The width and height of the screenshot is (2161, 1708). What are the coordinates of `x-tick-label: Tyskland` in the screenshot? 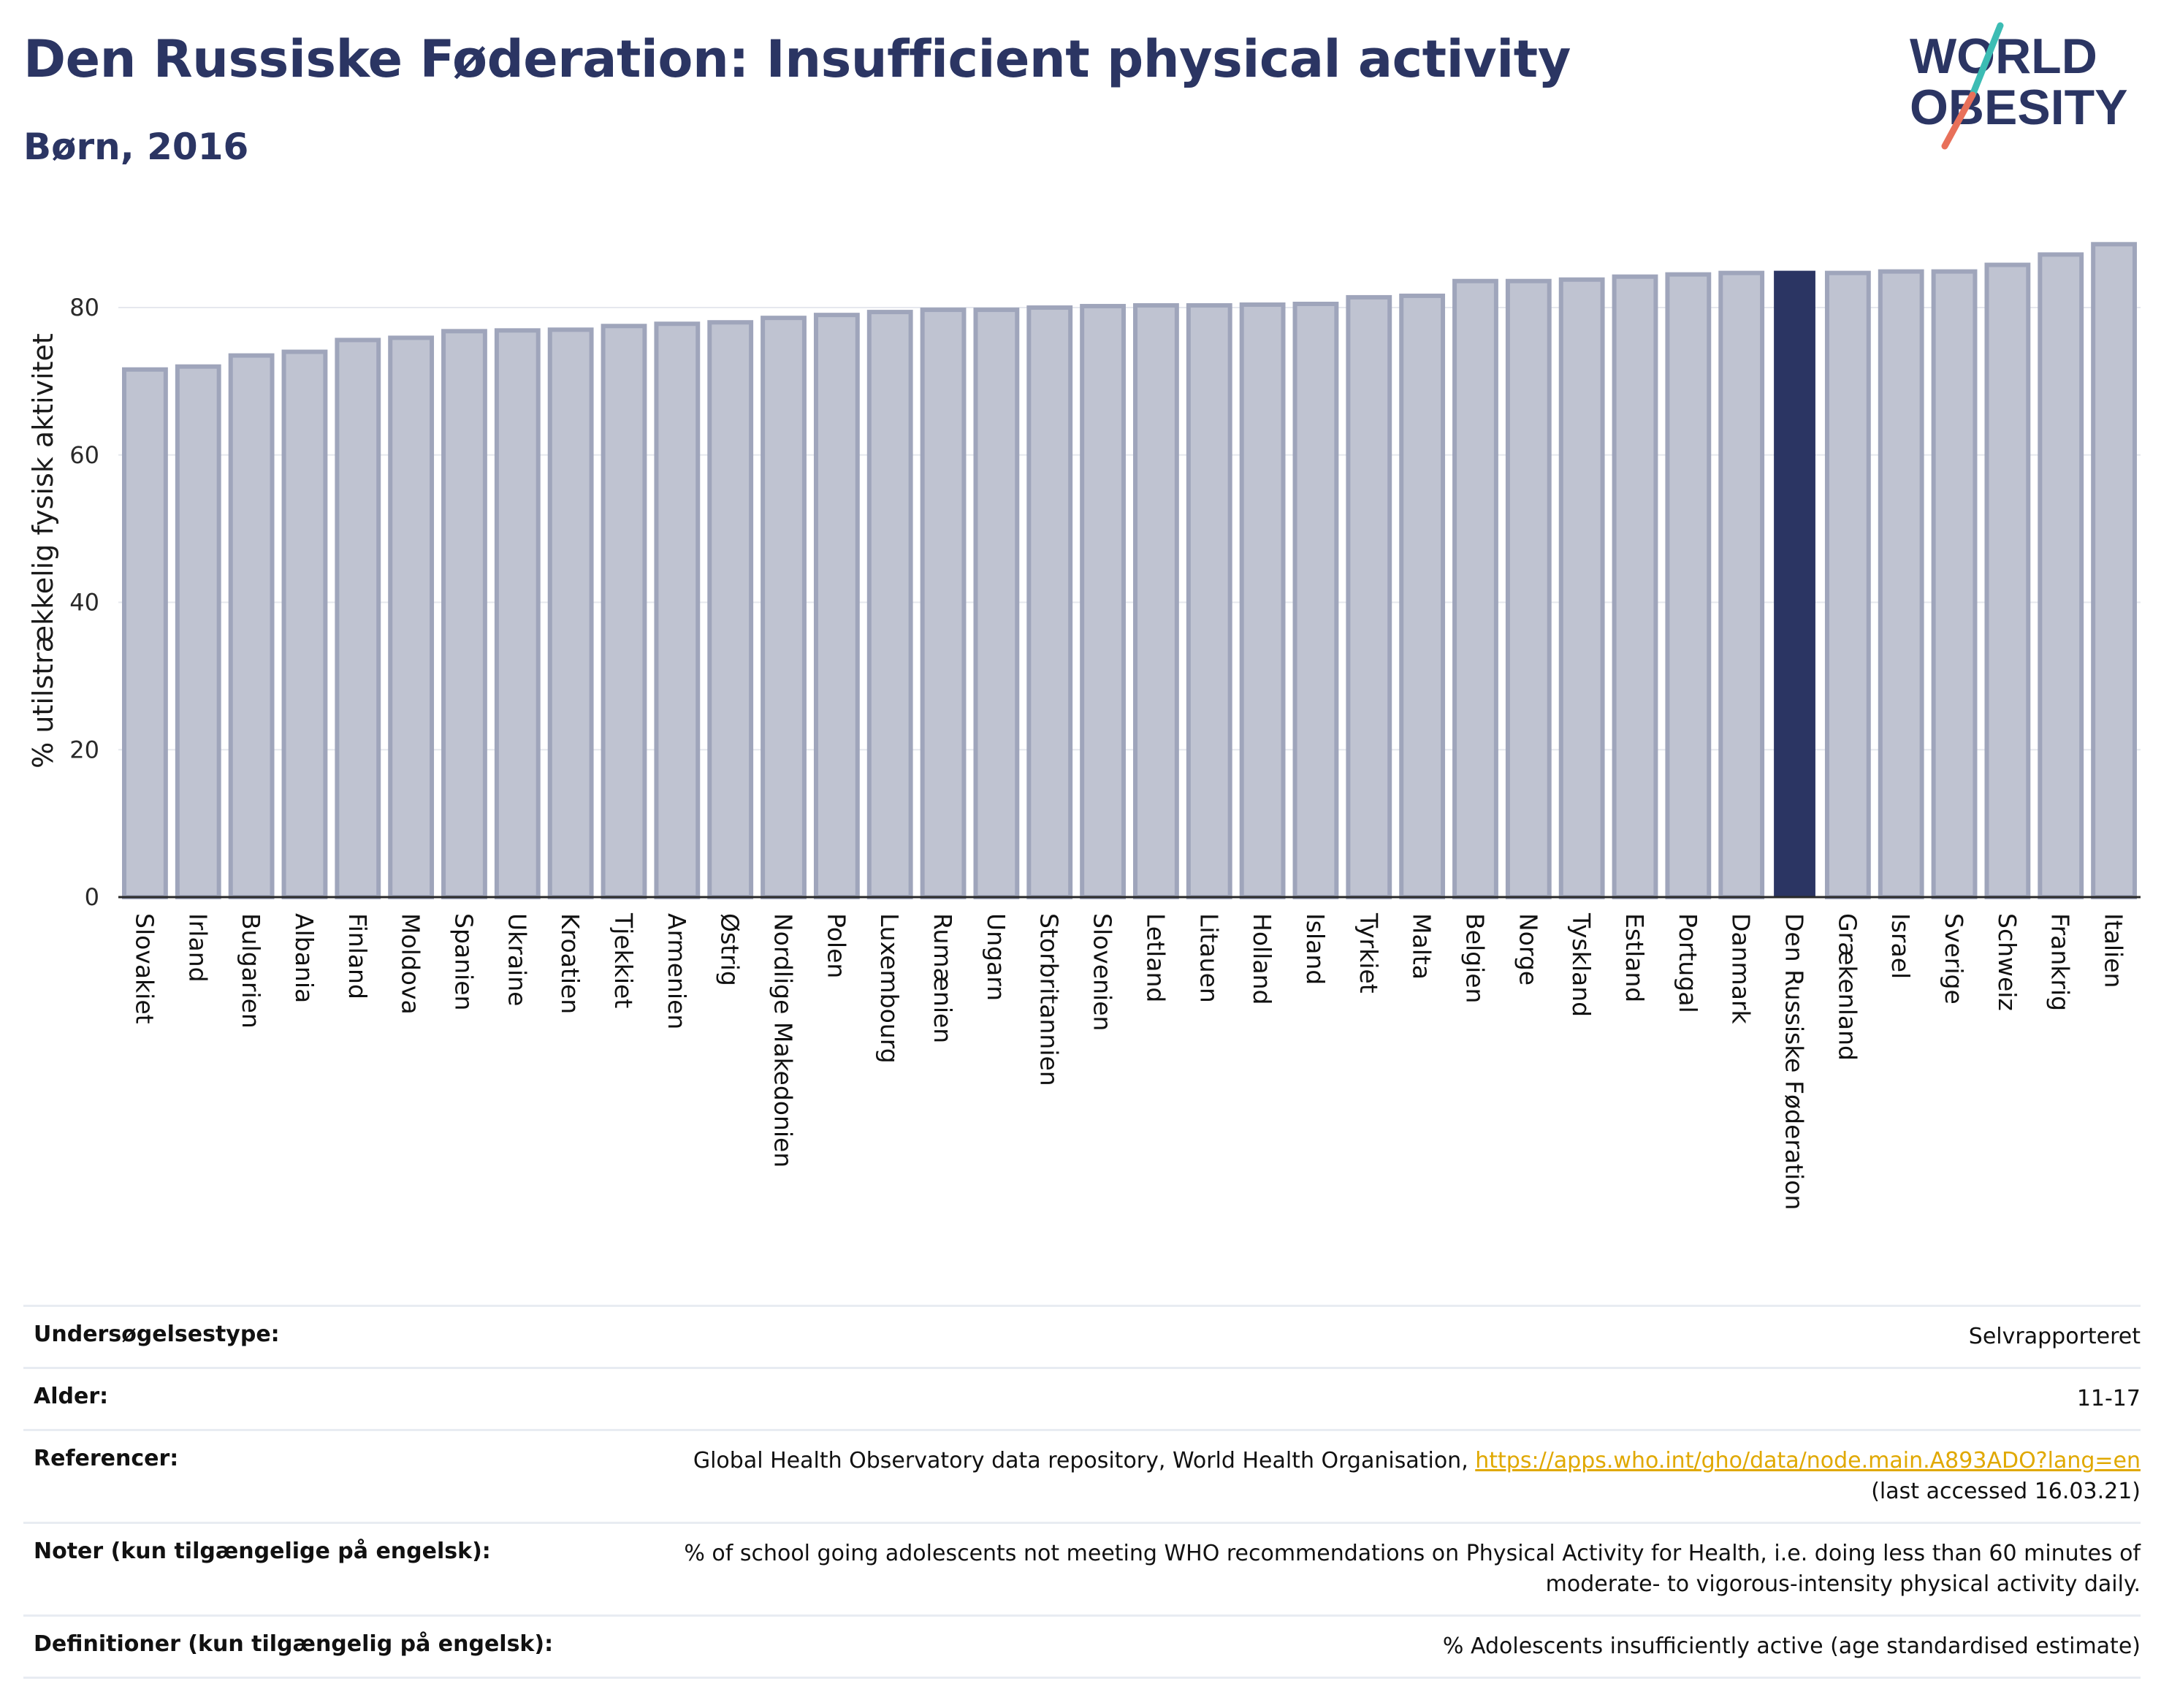 It's located at (1581, 965).